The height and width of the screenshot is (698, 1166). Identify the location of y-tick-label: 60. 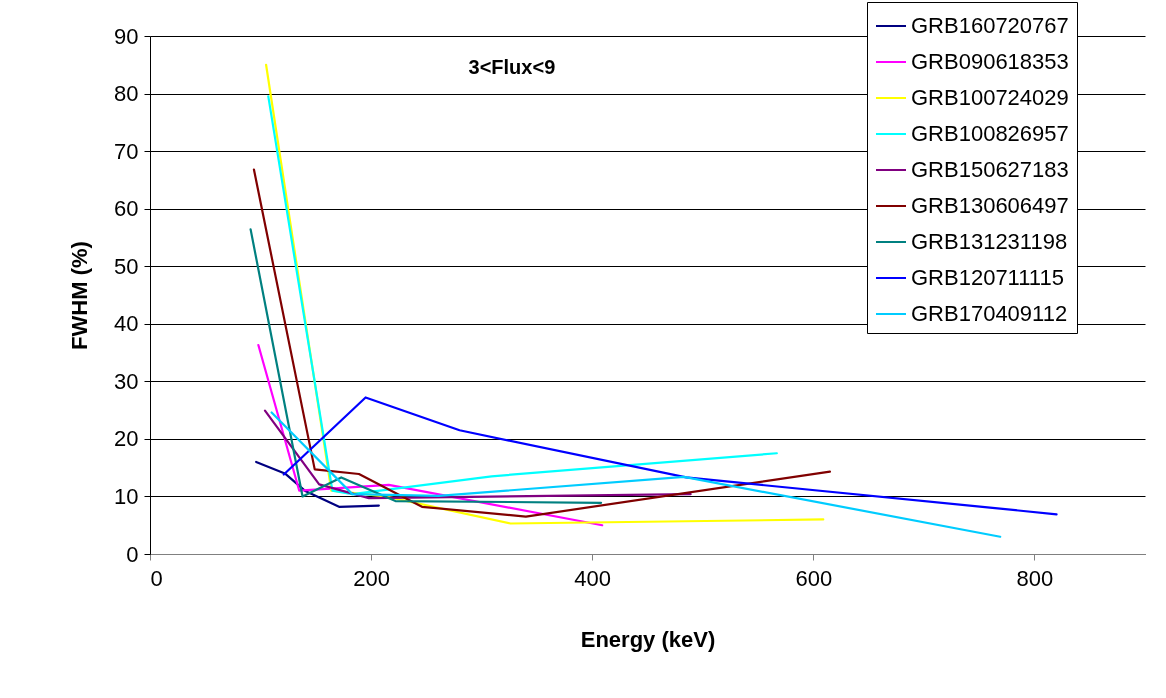
(126, 209).